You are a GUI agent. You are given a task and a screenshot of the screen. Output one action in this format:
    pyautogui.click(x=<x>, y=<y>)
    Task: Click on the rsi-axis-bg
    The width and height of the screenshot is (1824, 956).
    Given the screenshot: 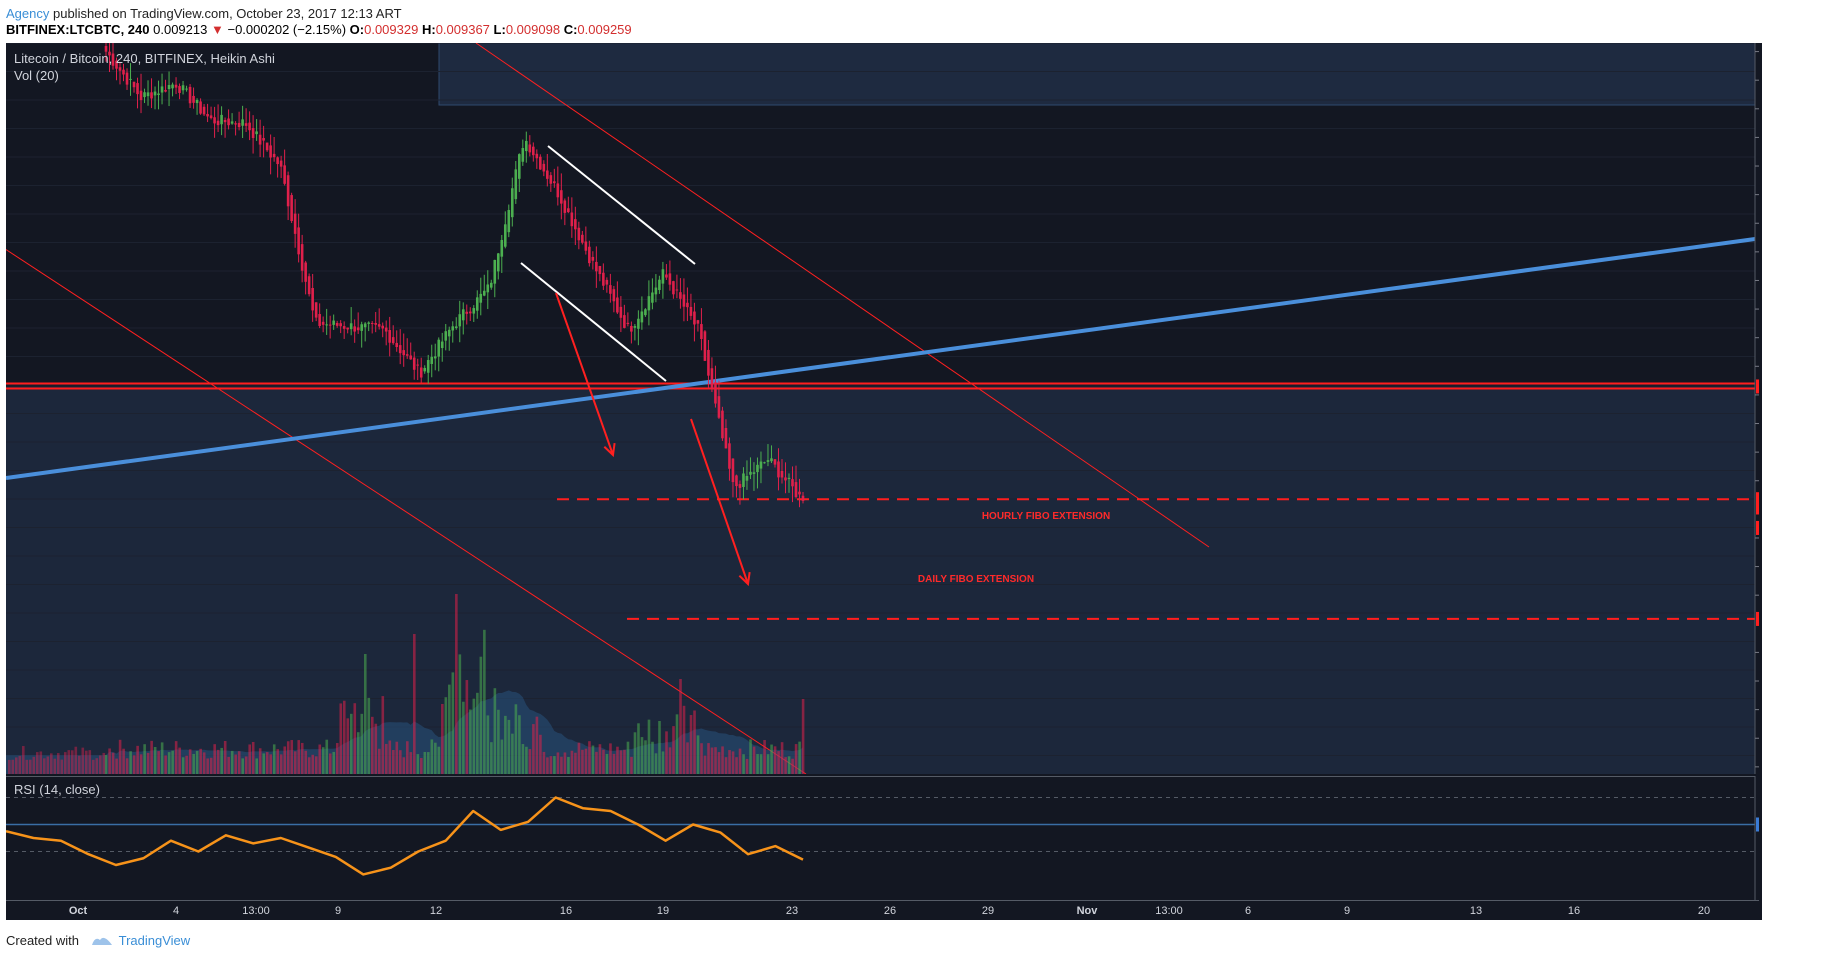 What is the action you would take?
    pyautogui.click(x=1757, y=838)
    